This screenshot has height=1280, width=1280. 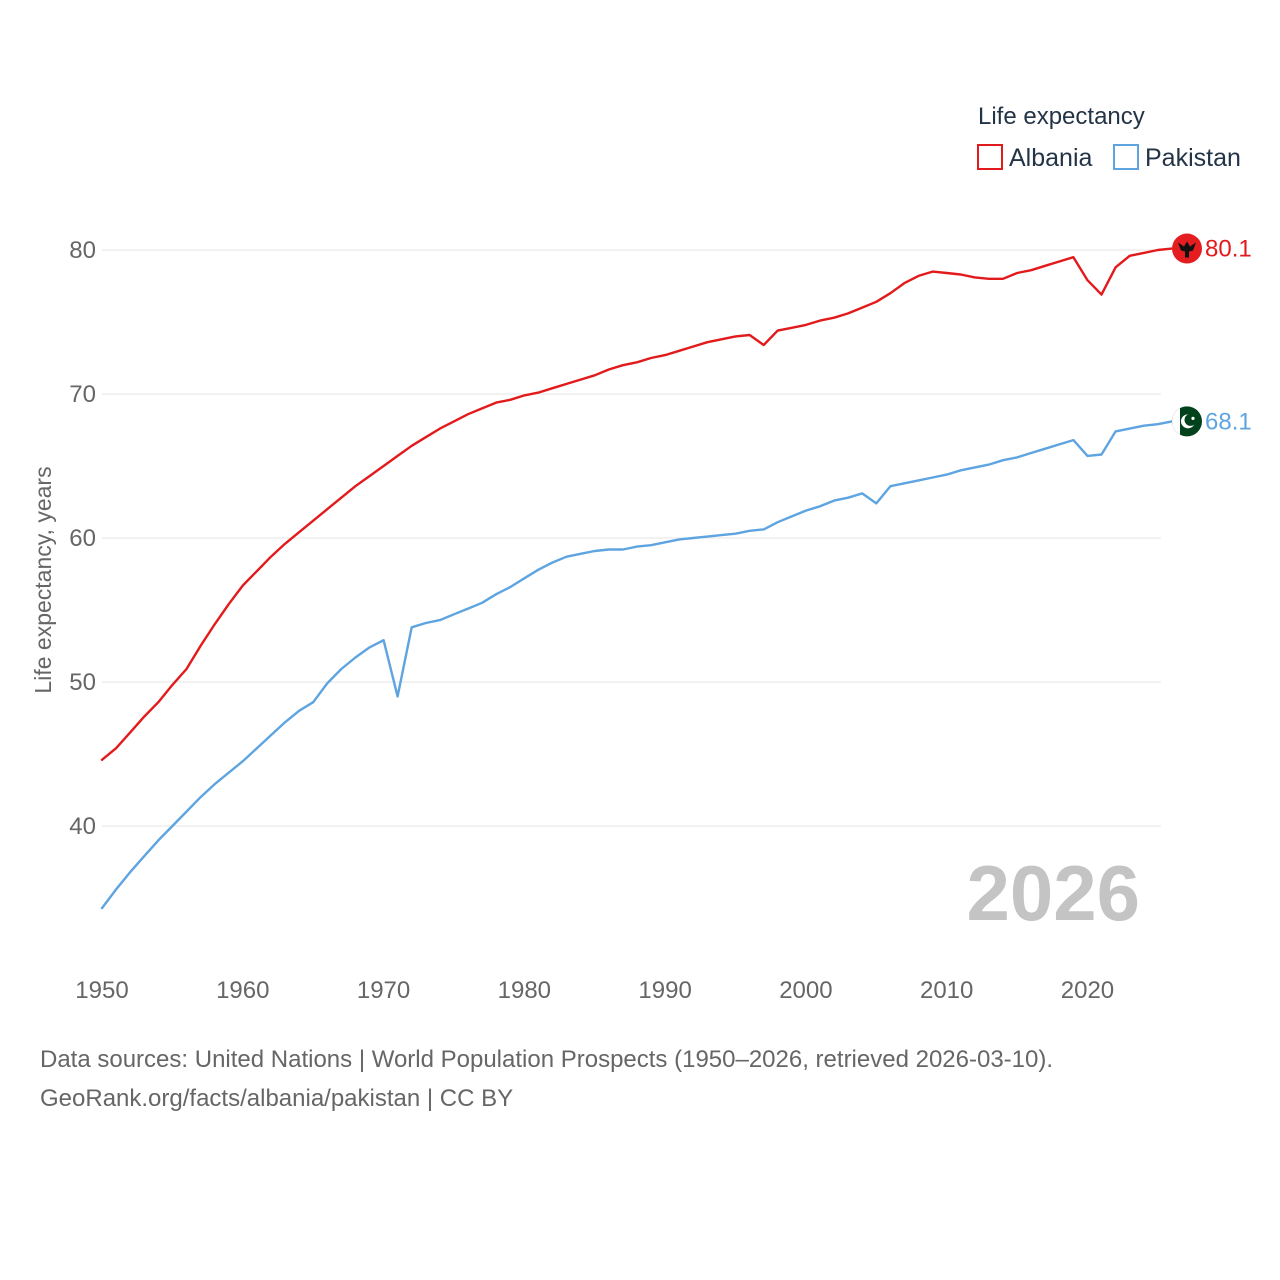 What do you see at coordinates (242, 990) in the screenshot?
I see `x-tick-label: 1960` at bounding box center [242, 990].